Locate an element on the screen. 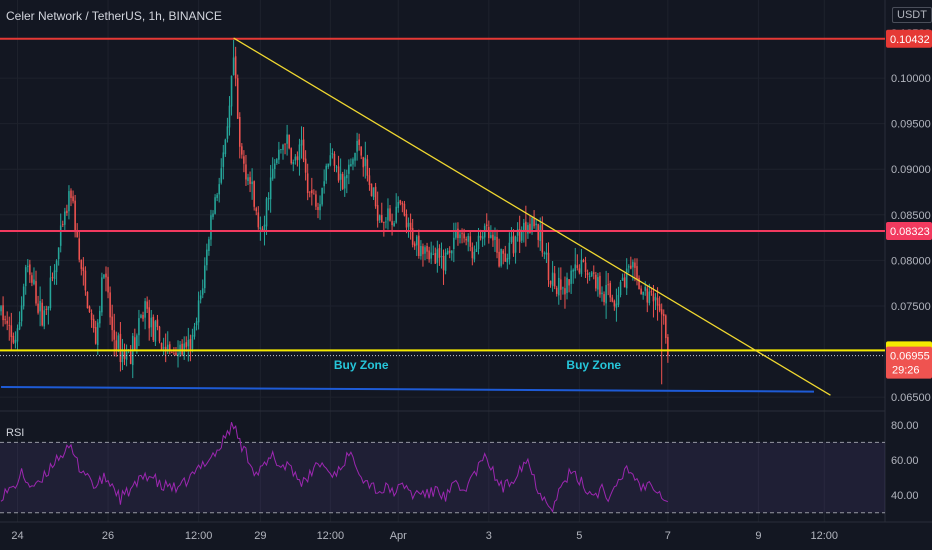 This screenshot has width=932, height=550. rsi-tick-label: 60.00 is located at coordinates (905, 461).